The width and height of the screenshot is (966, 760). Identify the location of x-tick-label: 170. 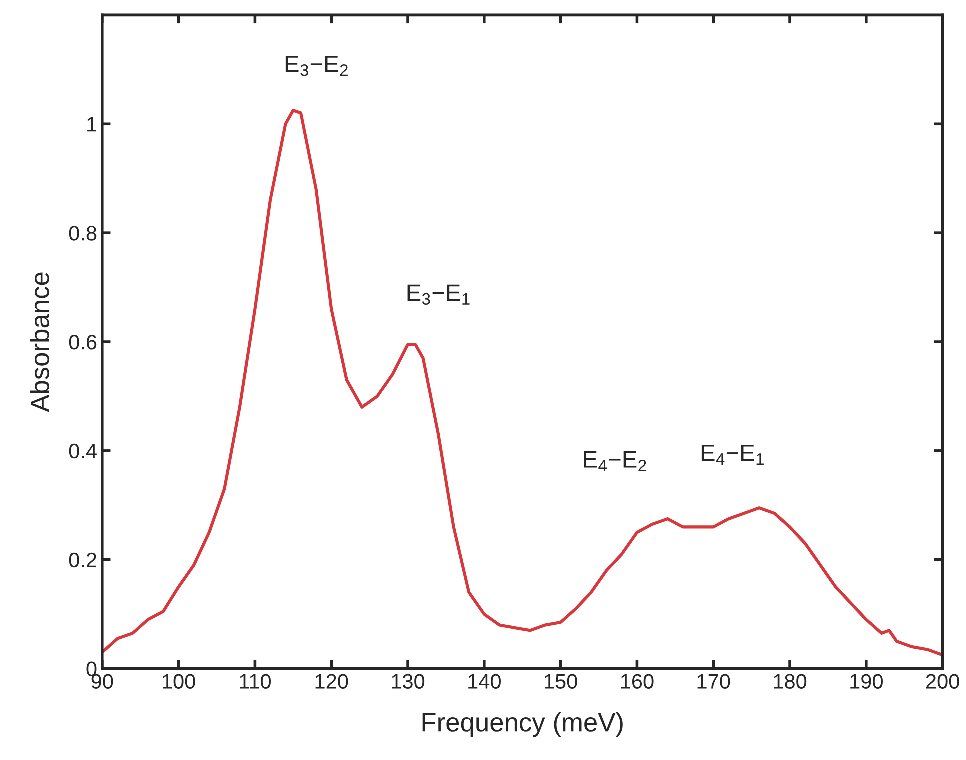
(714, 681).